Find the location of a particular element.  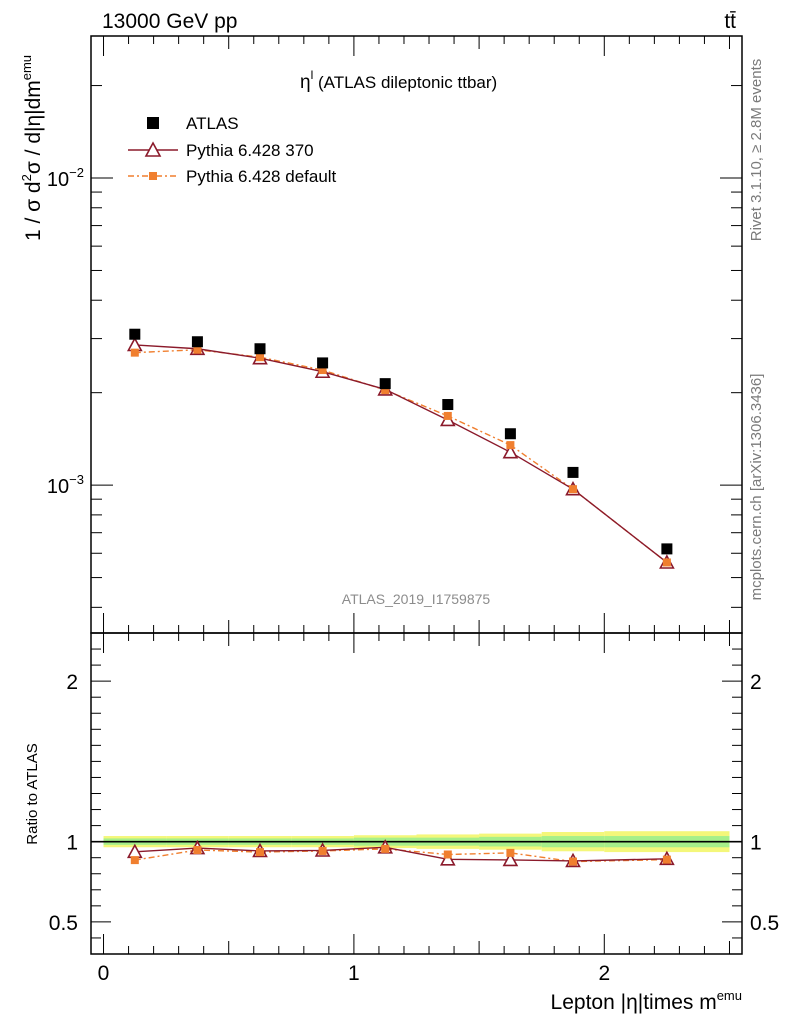

y-axis-label: 1 / σ d2σ / d|η|dmemu is located at coordinates (32, 148).